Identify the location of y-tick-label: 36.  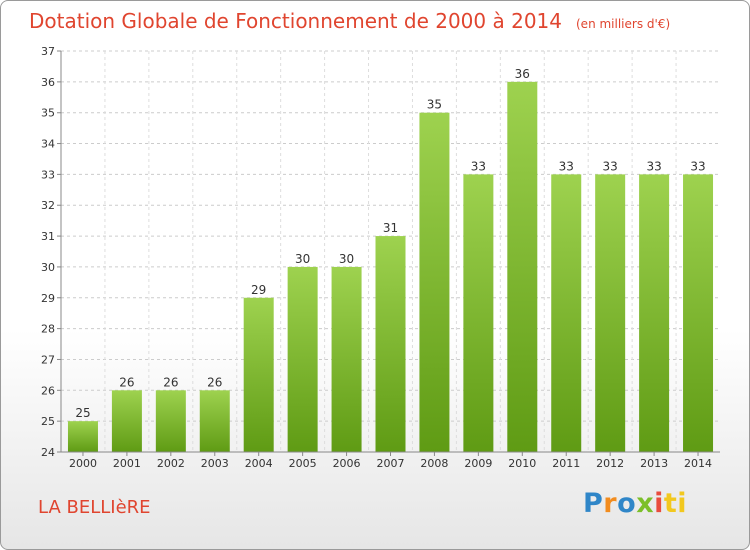
(48, 82).